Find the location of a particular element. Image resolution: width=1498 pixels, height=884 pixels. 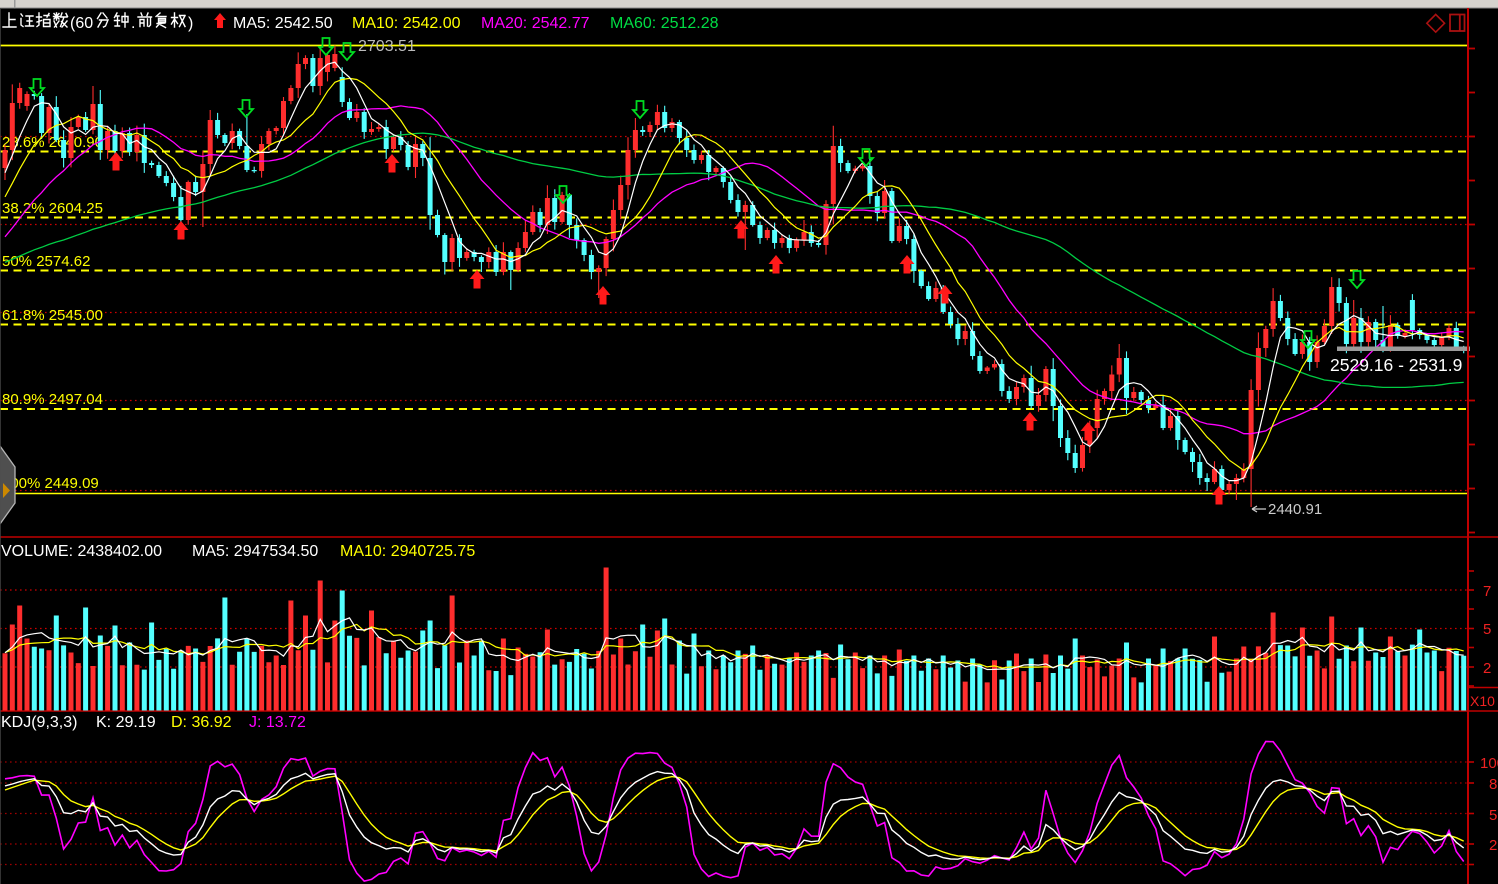

svg-text: KDJ(9,3,3) is located at coordinates (39, 722).